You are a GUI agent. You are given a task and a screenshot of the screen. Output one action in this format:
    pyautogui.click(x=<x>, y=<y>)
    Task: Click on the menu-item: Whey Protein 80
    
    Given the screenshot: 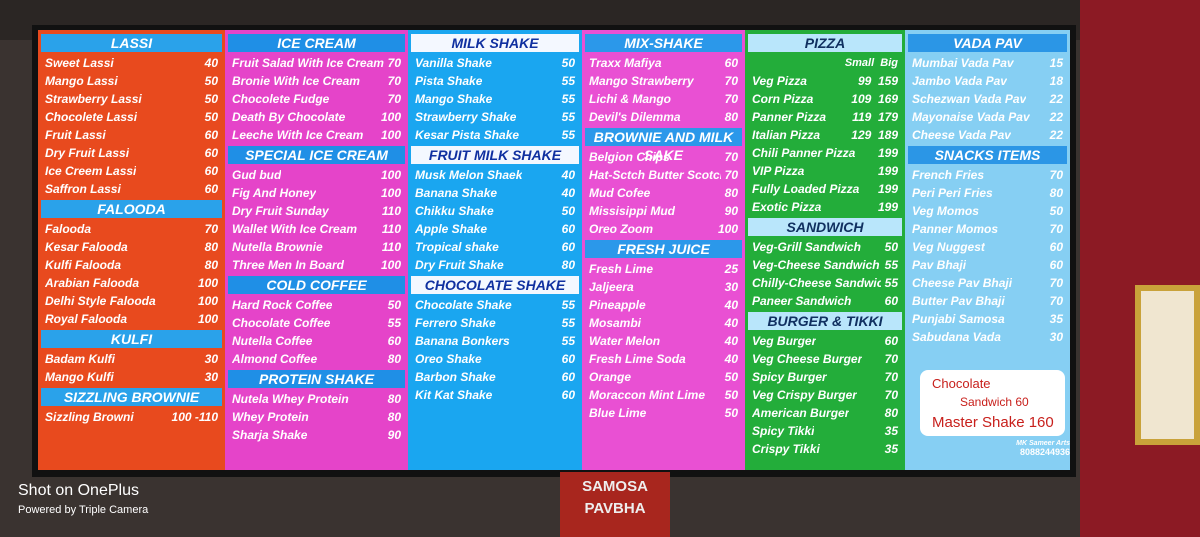 What is the action you would take?
    pyautogui.click(x=316, y=417)
    